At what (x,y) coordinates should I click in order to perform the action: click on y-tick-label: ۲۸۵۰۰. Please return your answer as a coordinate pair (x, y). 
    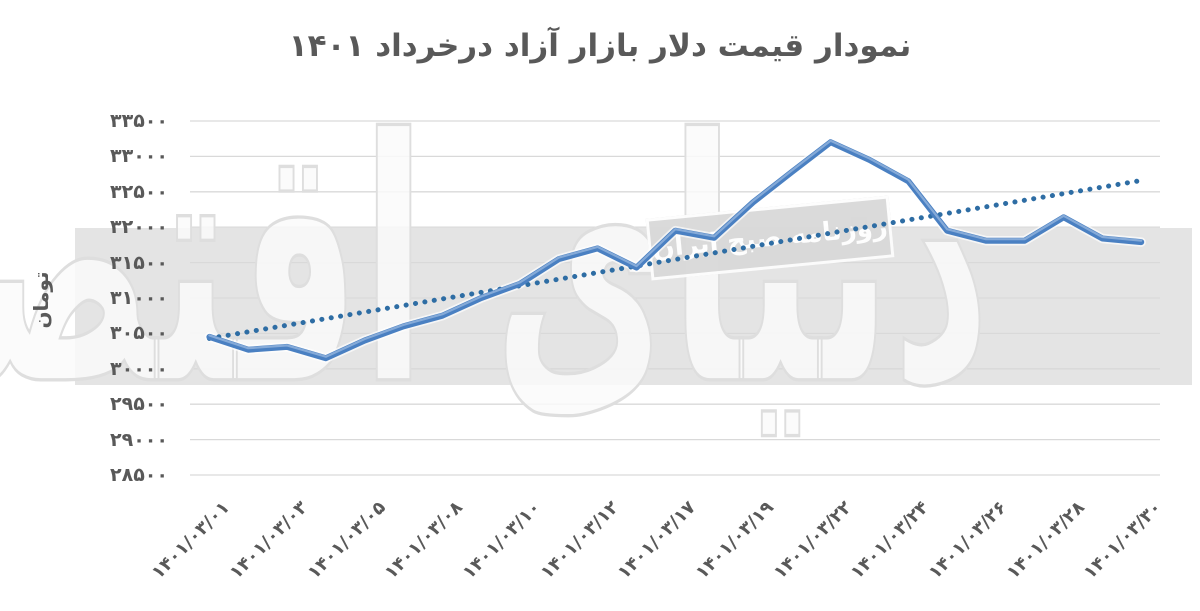
    Looking at the image, I should click on (139, 475).